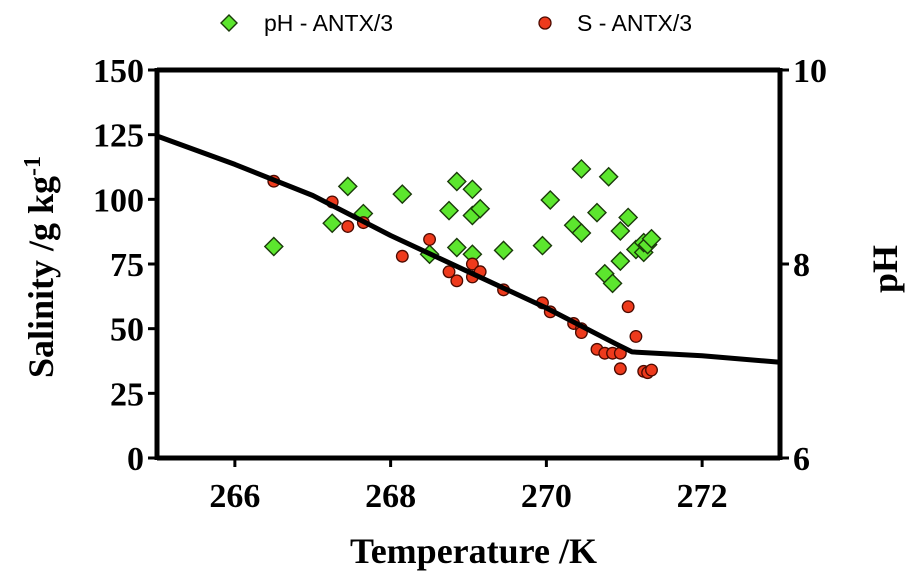  Describe the element at coordinates (634, 23) in the screenshot. I see `legend-salinity-label: S - ANTX/3` at that location.